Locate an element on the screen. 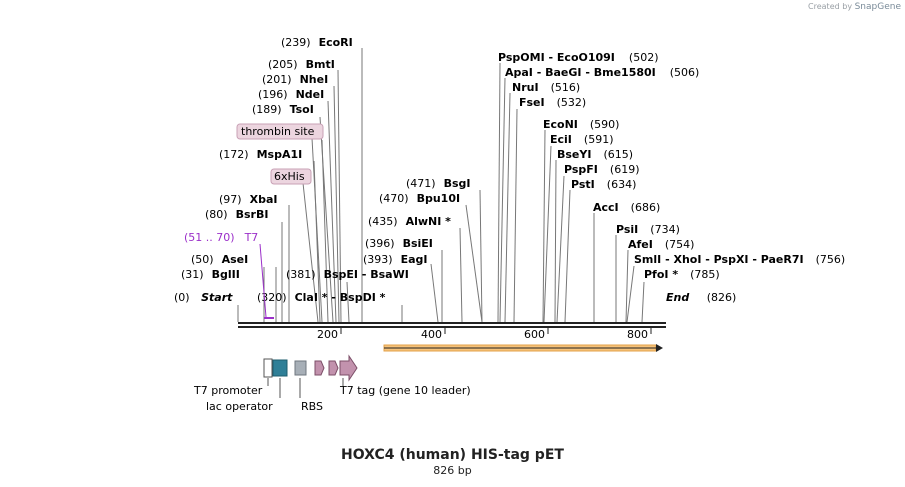 The width and height of the screenshot is (905, 487). snapgene-brand: Created by SnapGene is located at coordinates (854, 7).